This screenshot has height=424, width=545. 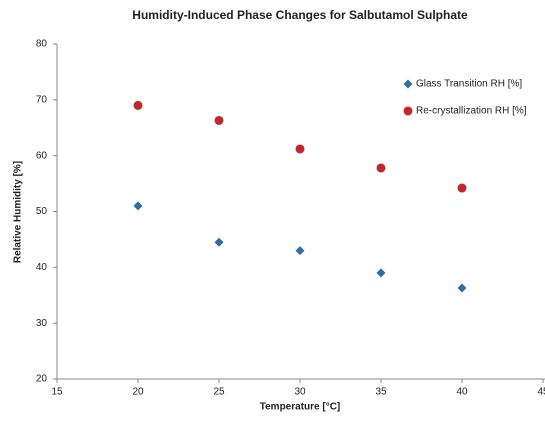 I want to click on y-axis-title: Relative Humidity [%], so click(x=18, y=212).